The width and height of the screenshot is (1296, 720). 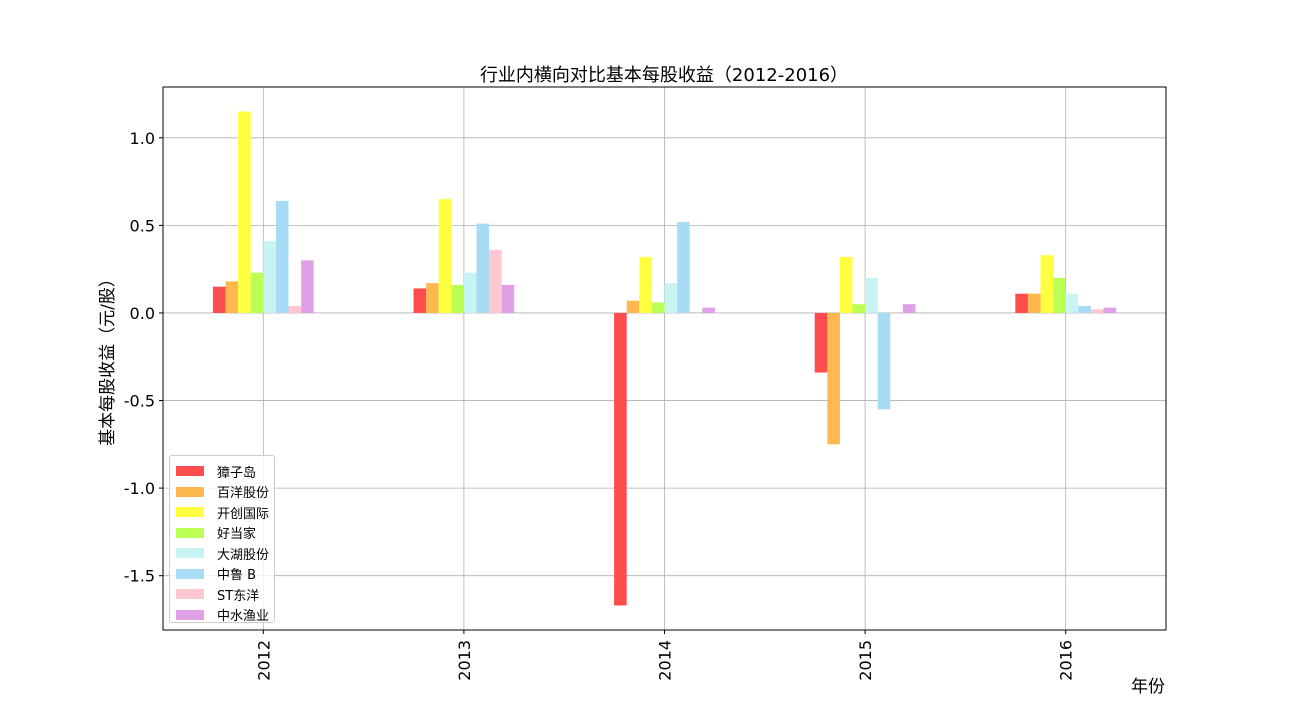 What do you see at coordinates (243, 617) in the screenshot?
I see `legend-label: 中水渔业` at bounding box center [243, 617].